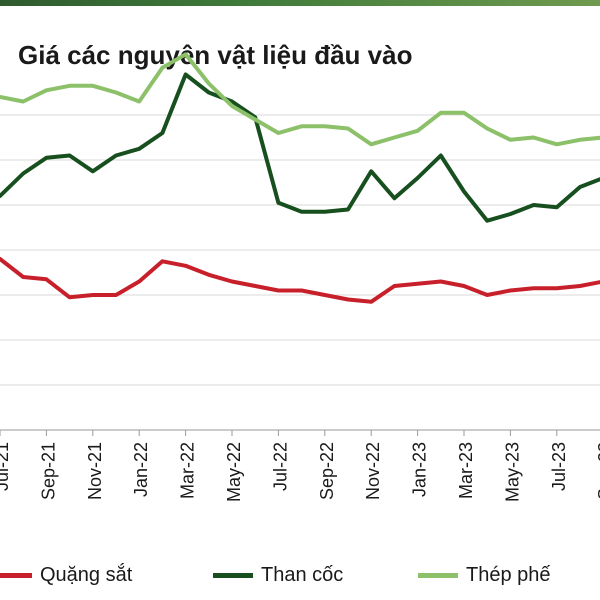  Describe the element at coordinates (280, 466) in the screenshot. I see `x-tick-label: Jul-22` at that location.